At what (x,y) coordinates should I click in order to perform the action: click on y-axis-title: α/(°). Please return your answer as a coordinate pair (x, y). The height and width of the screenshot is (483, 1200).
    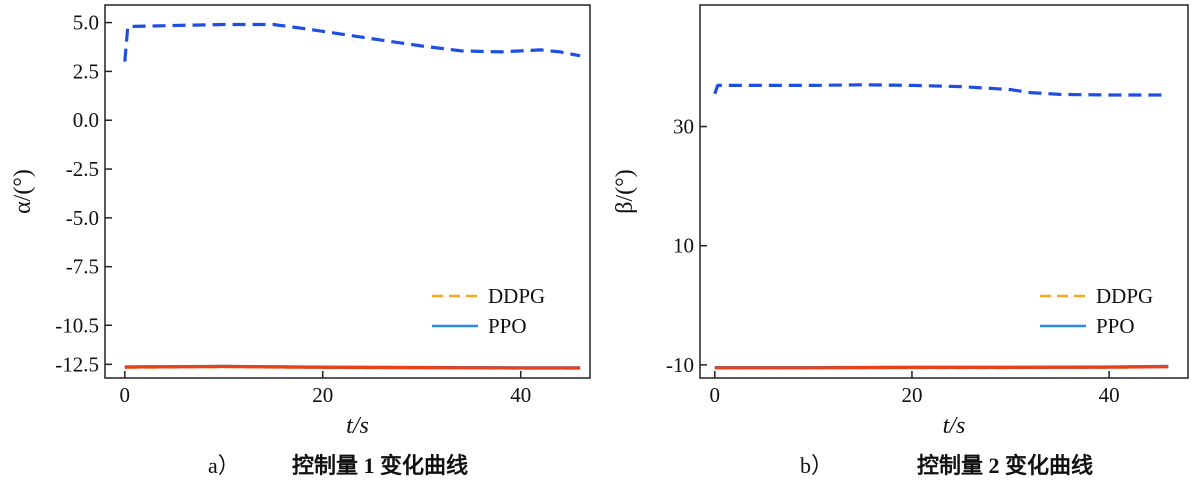
    Looking at the image, I should click on (23, 191).